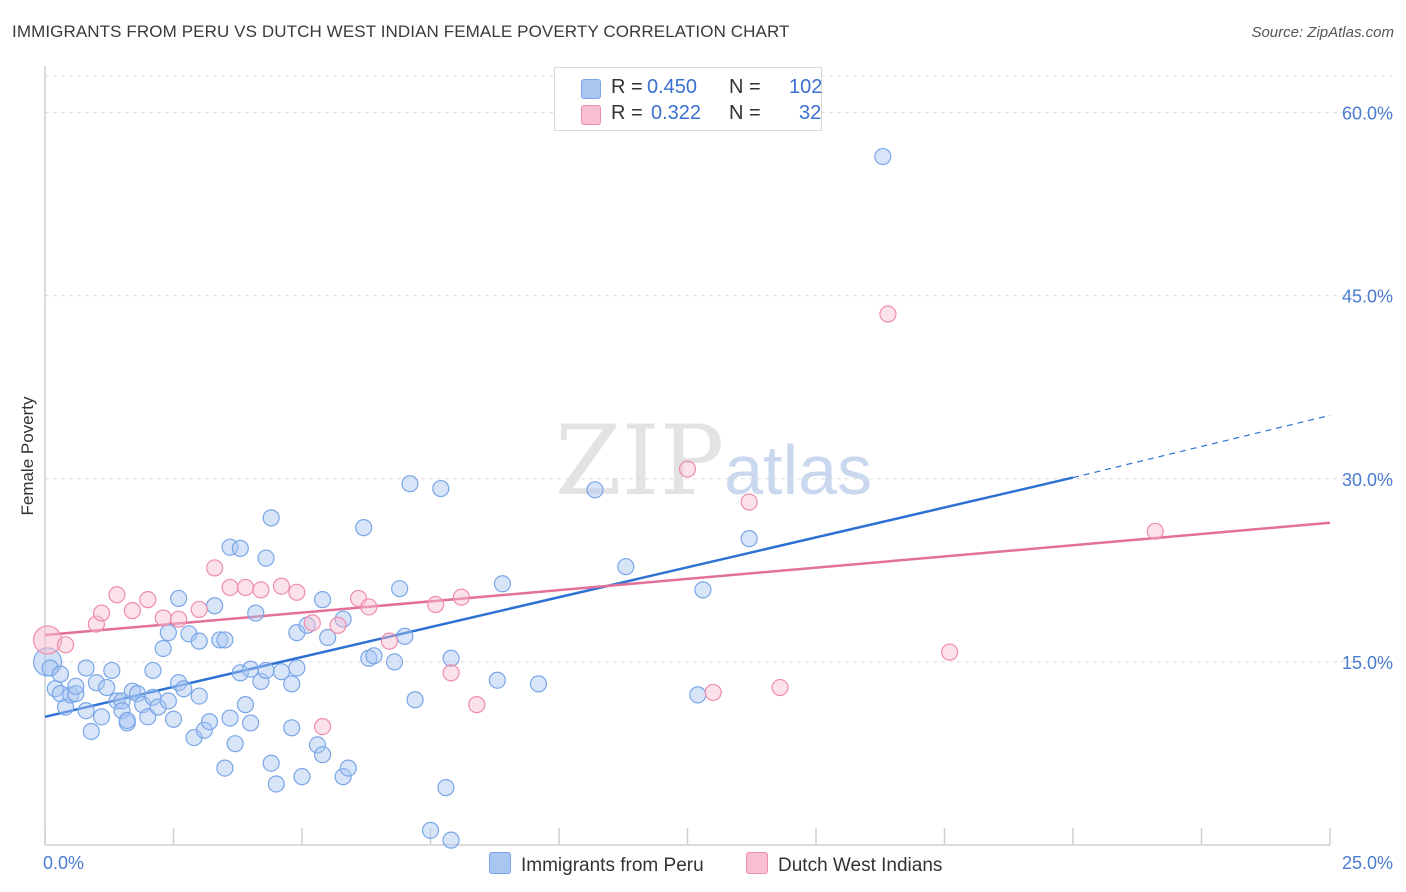  I want to click on bottom-legend-dutch: Dutch West Indians, so click(844, 864).